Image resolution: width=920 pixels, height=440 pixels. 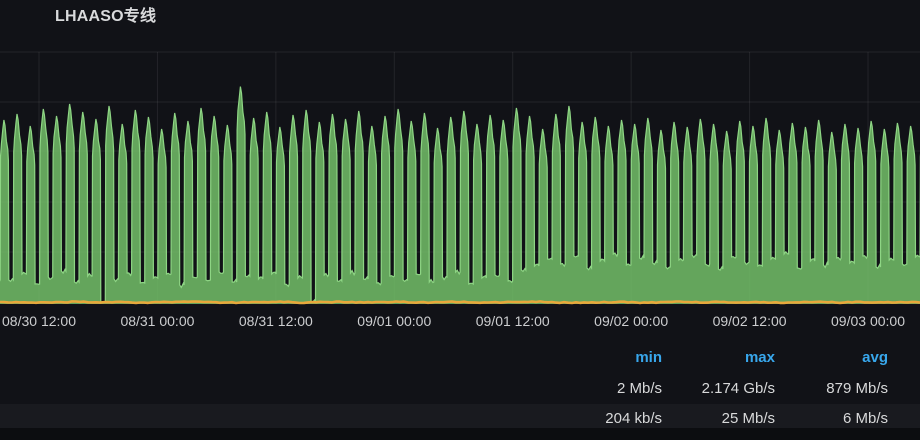 What do you see at coordinates (275, 321) in the screenshot?
I see `x-axis-label: 08/31 12:00` at bounding box center [275, 321].